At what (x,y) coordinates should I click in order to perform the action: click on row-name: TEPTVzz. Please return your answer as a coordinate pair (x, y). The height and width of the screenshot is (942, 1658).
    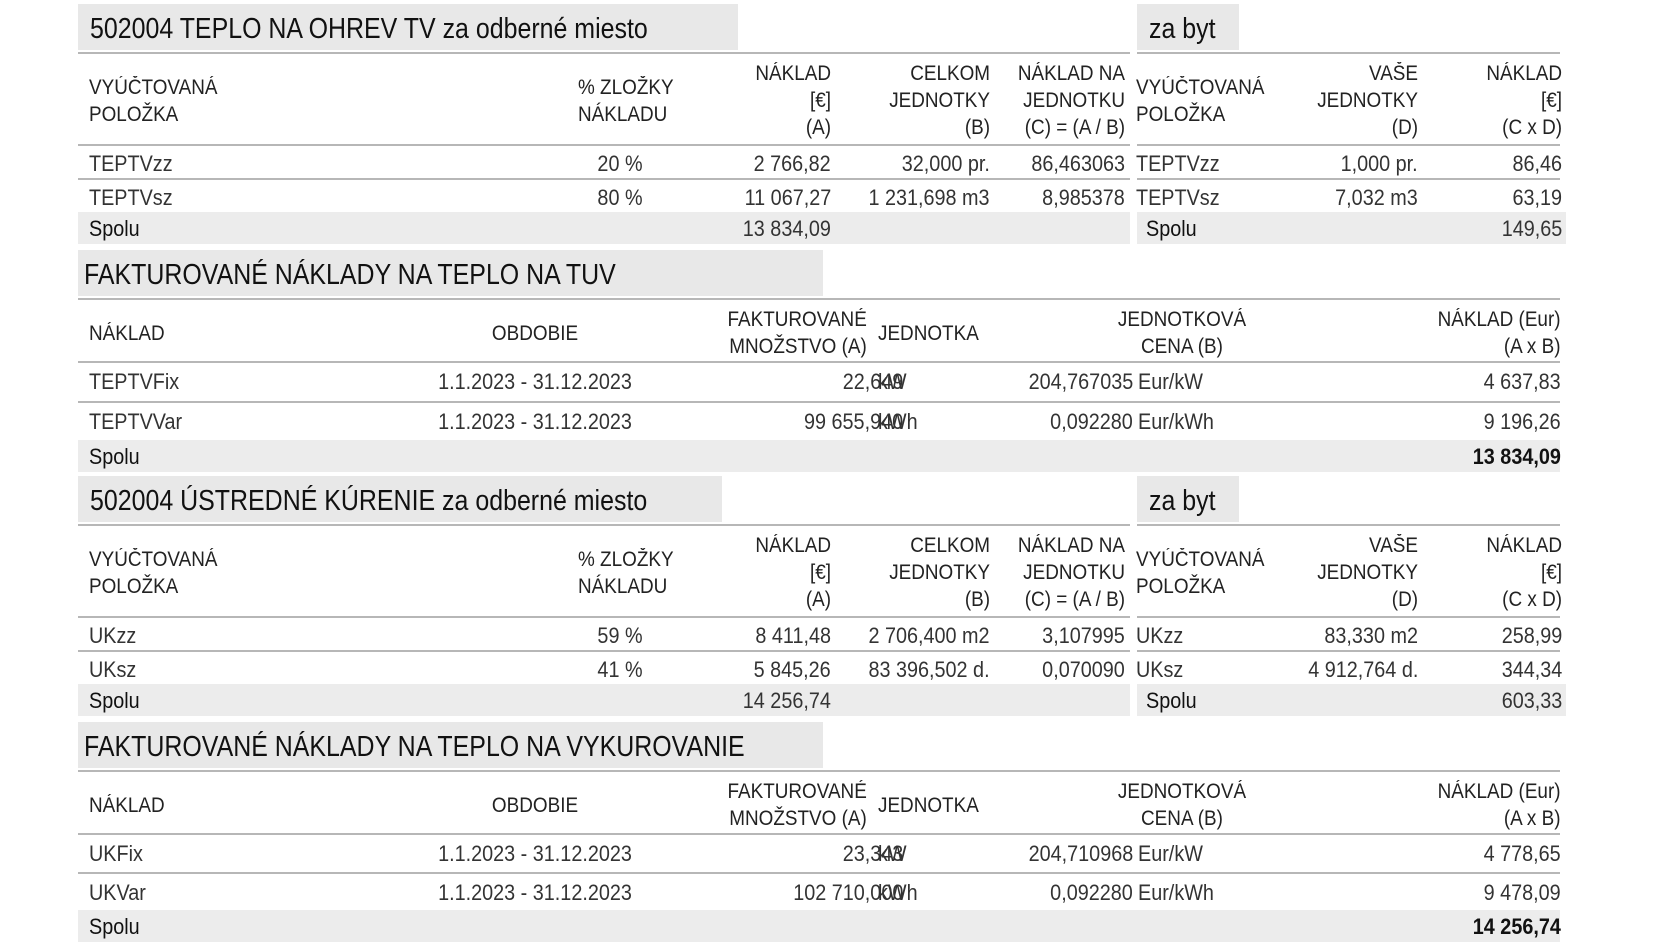
    Looking at the image, I should click on (131, 163).